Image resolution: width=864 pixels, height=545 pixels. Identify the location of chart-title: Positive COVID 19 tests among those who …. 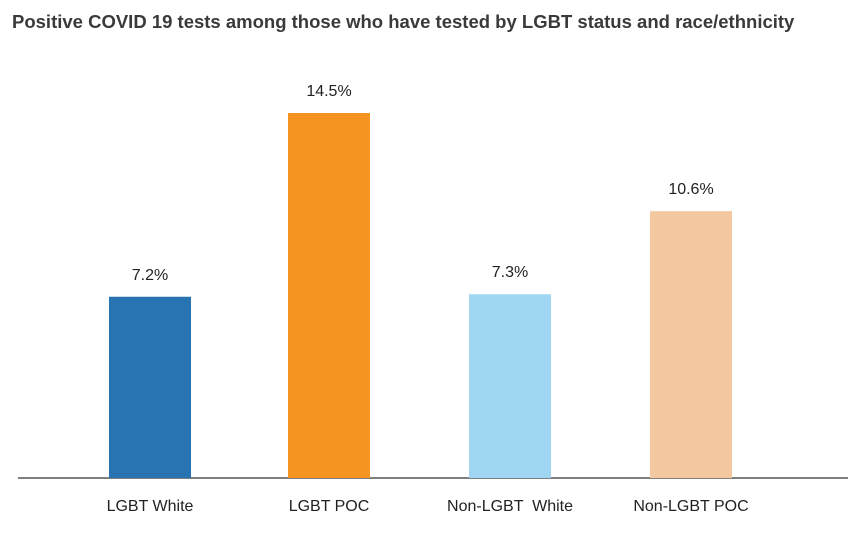
(403, 21).